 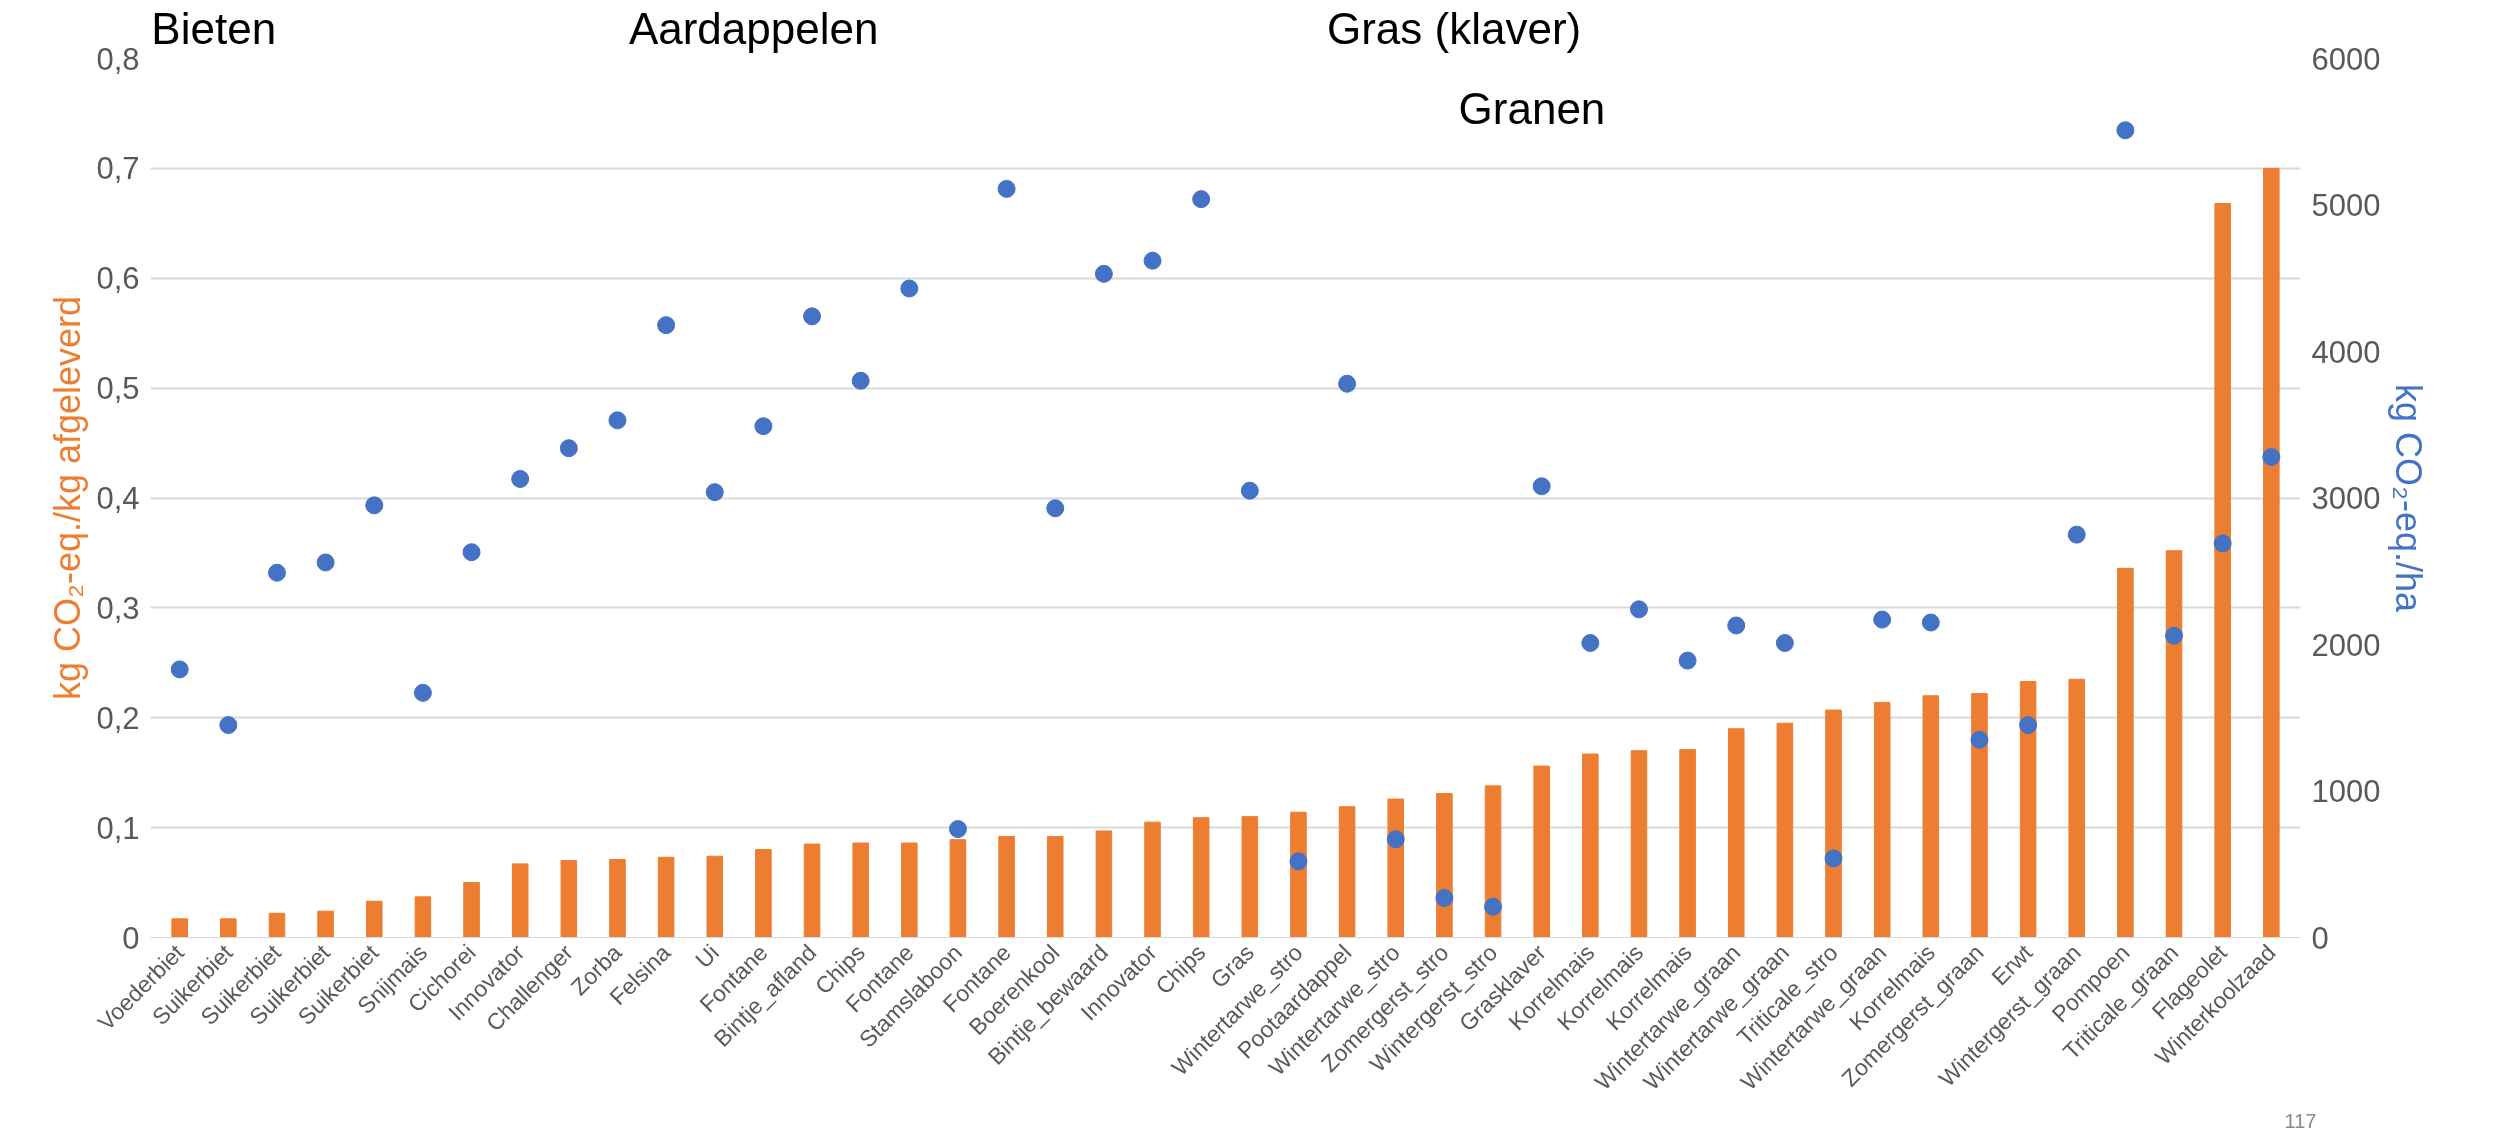 What do you see at coordinates (118, 608) in the screenshot?
I see `y-tick-label: 0,3` at bounding box center [118, 608].